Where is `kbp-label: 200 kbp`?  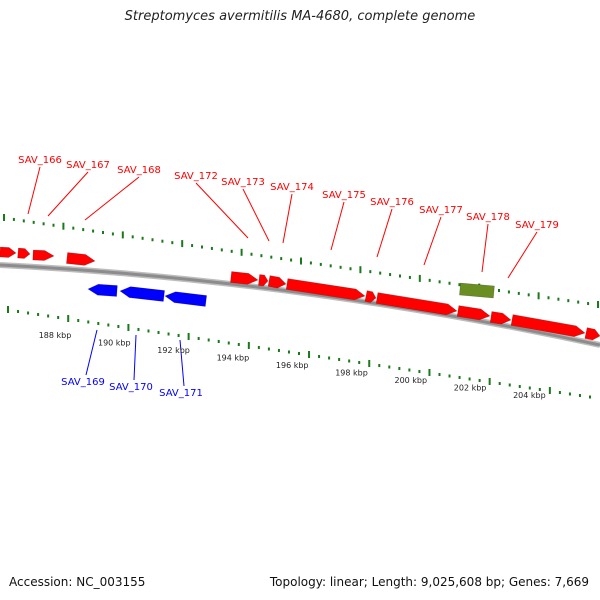 kbp-label: 200 kbp is located at coordinates (410, 380).